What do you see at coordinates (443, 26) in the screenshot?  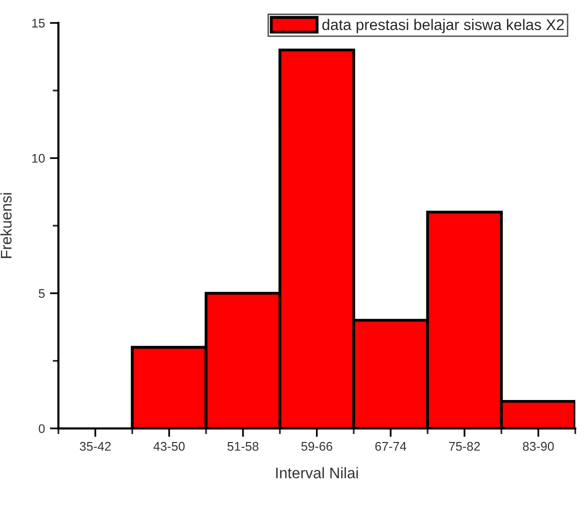 I see `legend-label: data prestasi belajar siswa kelas X2` at bounding box center [443, 26].